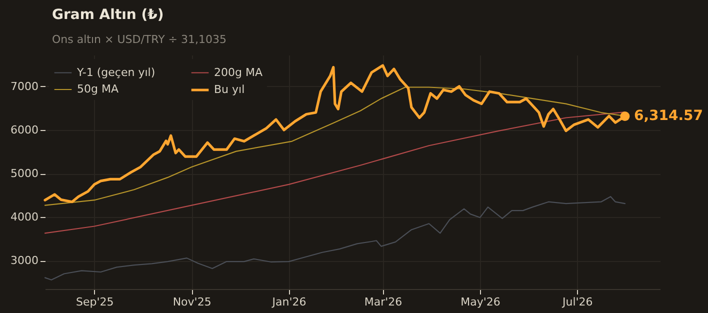  I want to click on y-tick-label: 5000, so click(24, 173).